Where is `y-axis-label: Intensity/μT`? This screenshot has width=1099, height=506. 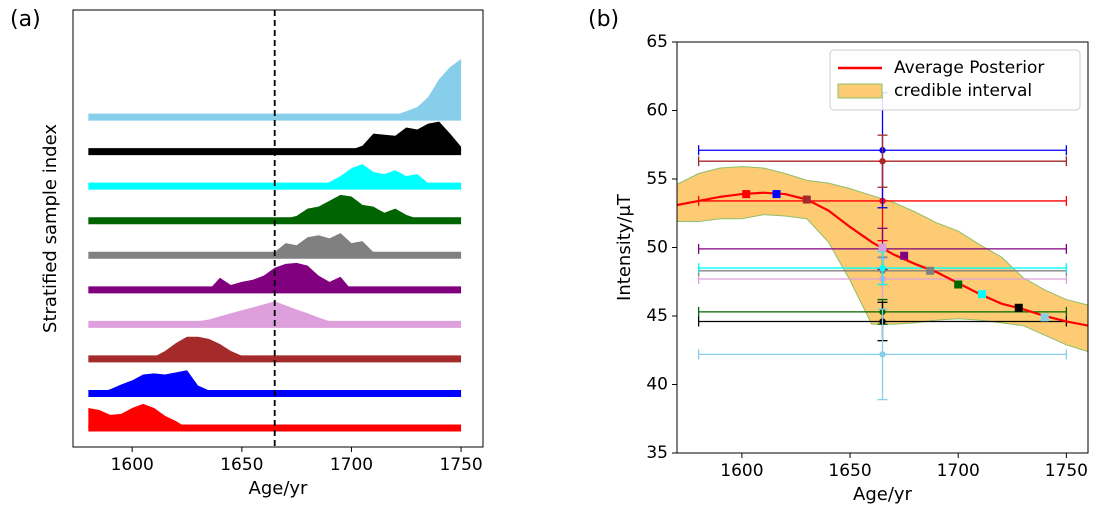 y-axis-label: Intensity/μT is located at coordinates (624, 247).